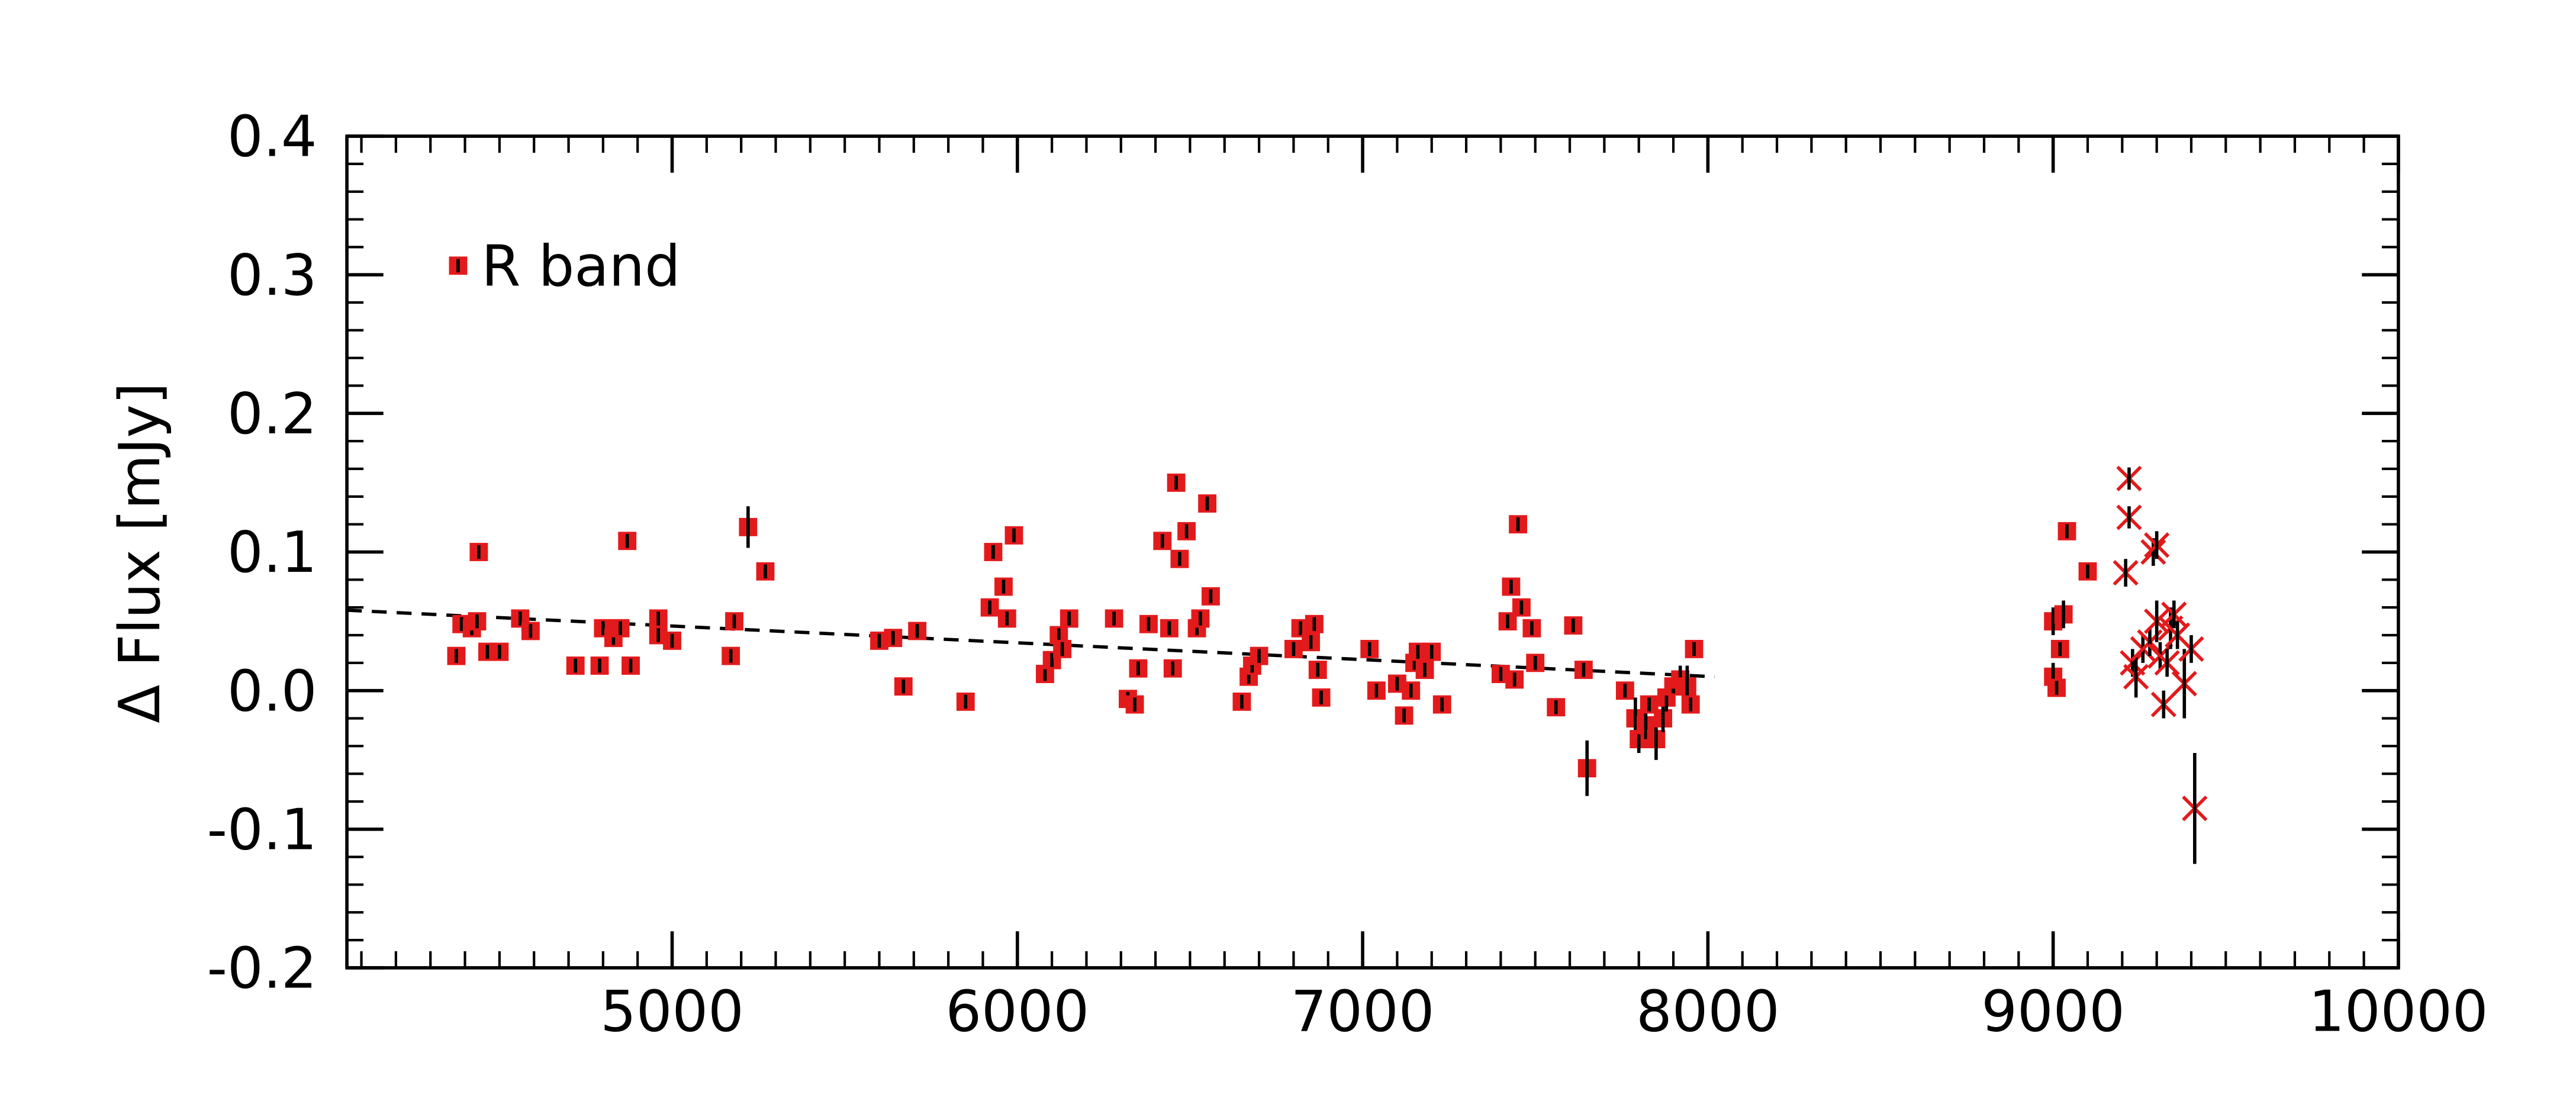 The width and height of the screenshot is (2576, 1104). I want to click on x-tick-label: 10000, so click(2398, 1011).